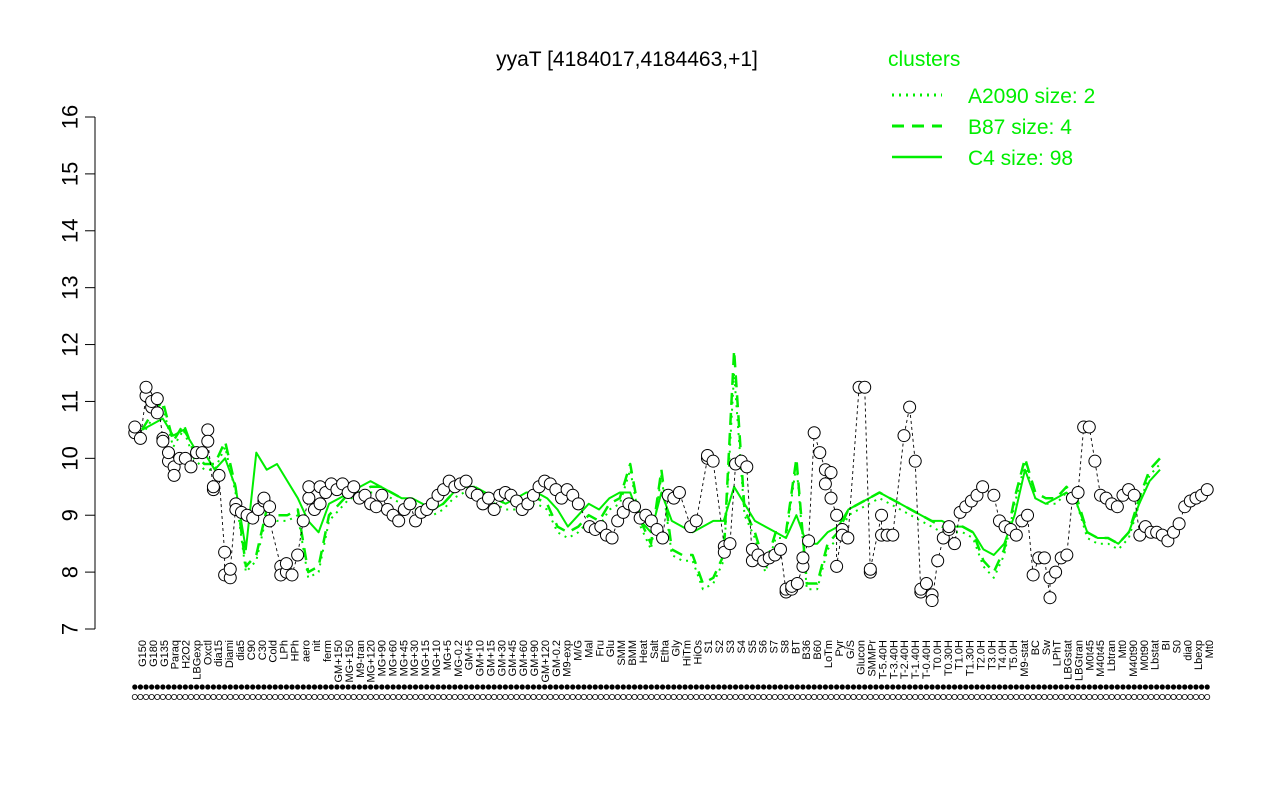  I want to click on x-tick-label: Gly, so click(677, 648).